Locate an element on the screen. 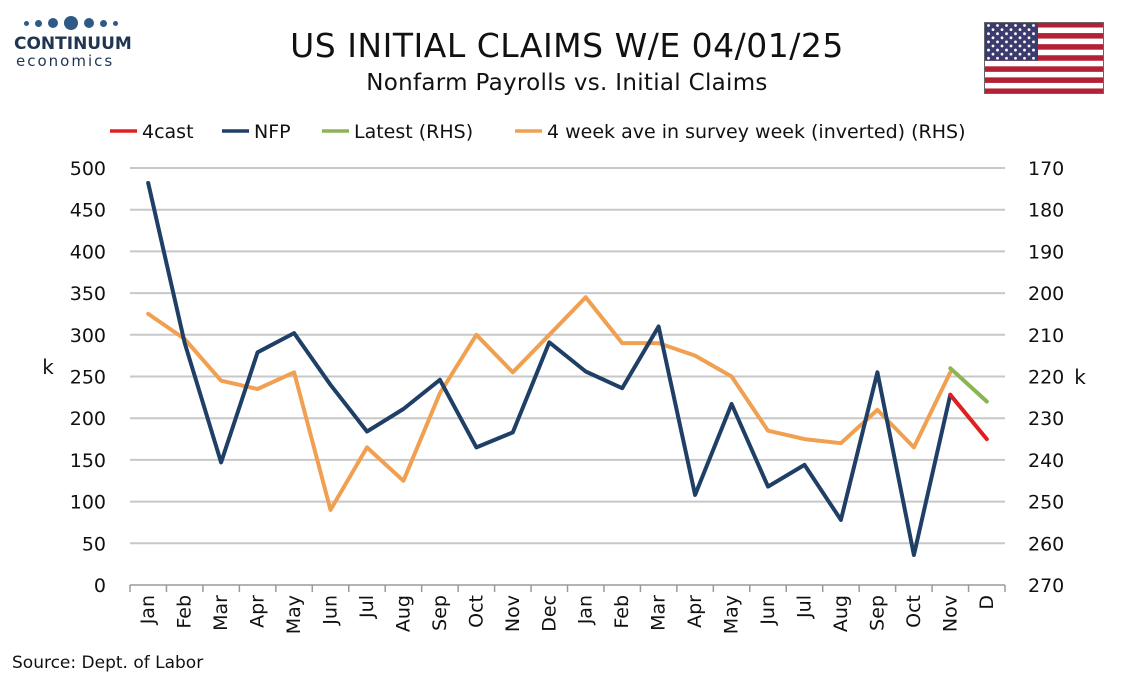 Image resolution: width=1134 pixels, height=680 pixels. right-tick-label: 180 is located at coordinates (1046, 211).